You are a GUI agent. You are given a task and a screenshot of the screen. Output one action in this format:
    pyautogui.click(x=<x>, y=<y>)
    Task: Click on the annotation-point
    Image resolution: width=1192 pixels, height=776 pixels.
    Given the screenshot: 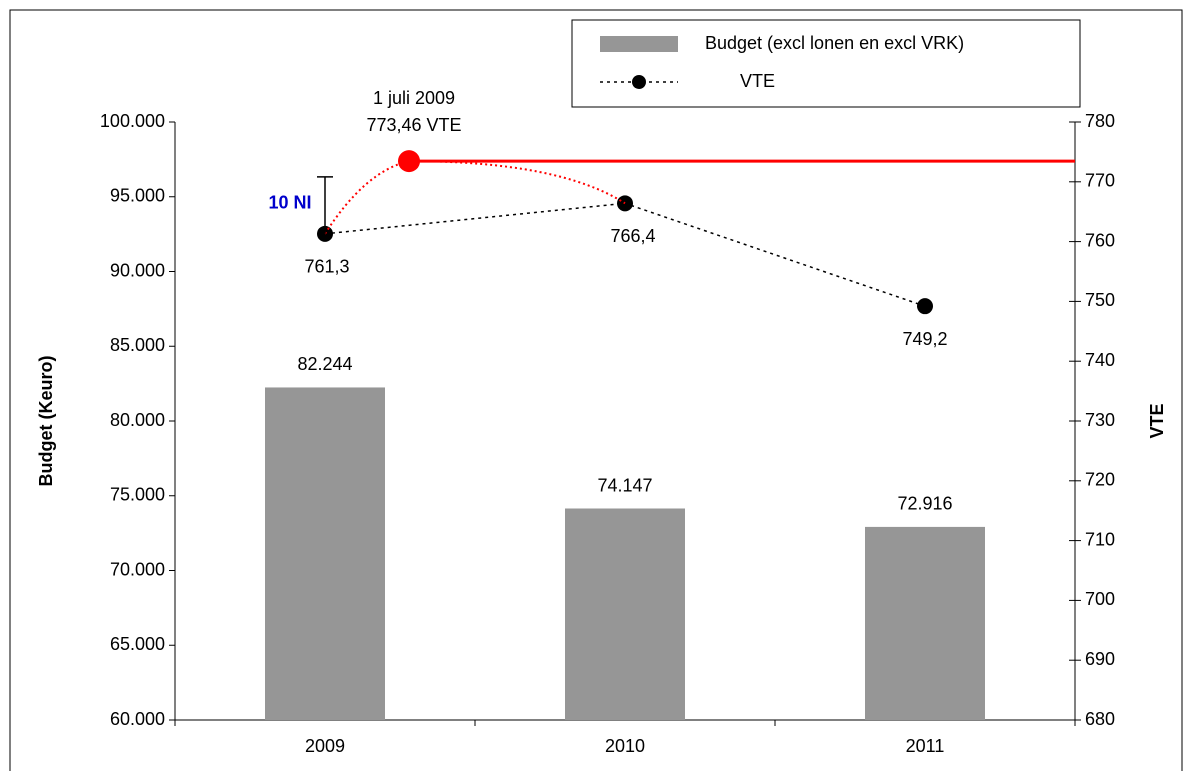 What is the action you would take?
    pyautogui.click(x=409, y=161)
    